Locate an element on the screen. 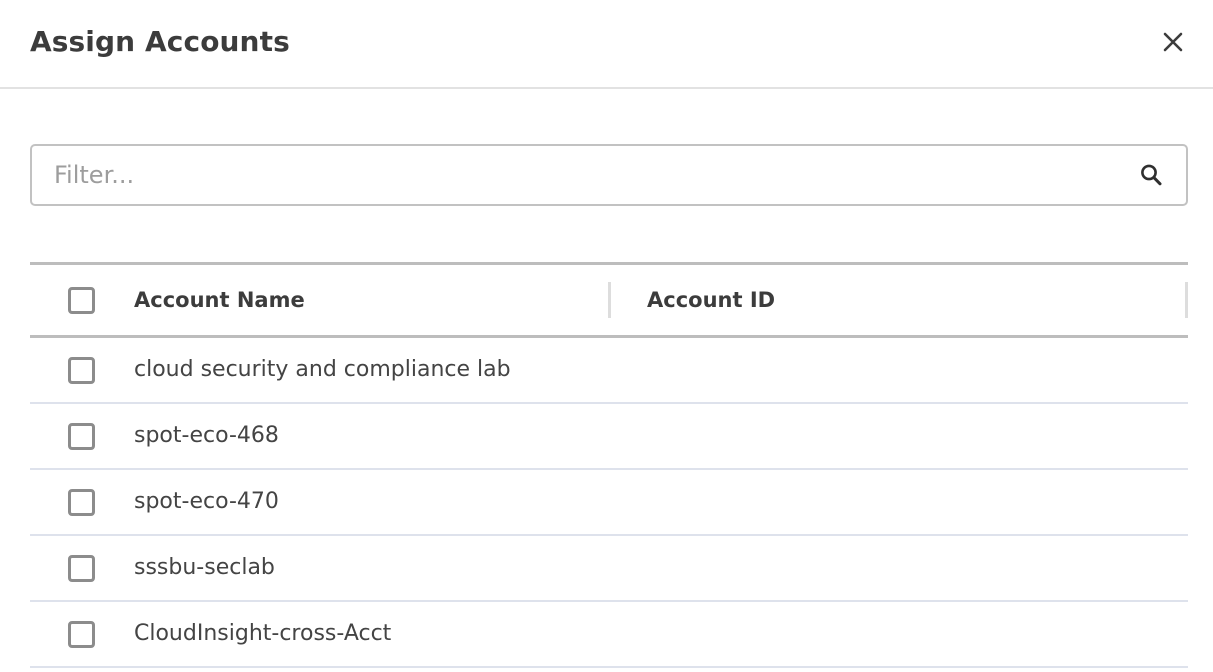 The image size is (1213, 672). filter-input-wrap is located at coordinates (609, 175).